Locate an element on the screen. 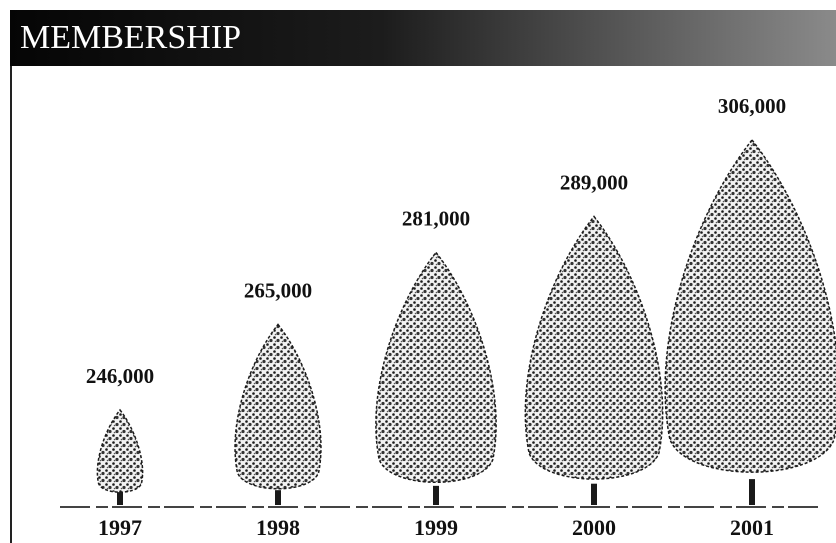 The height and width of the screenshot is (543, 836). x-tick-label: 2000 is located at coordinates (594, 527).